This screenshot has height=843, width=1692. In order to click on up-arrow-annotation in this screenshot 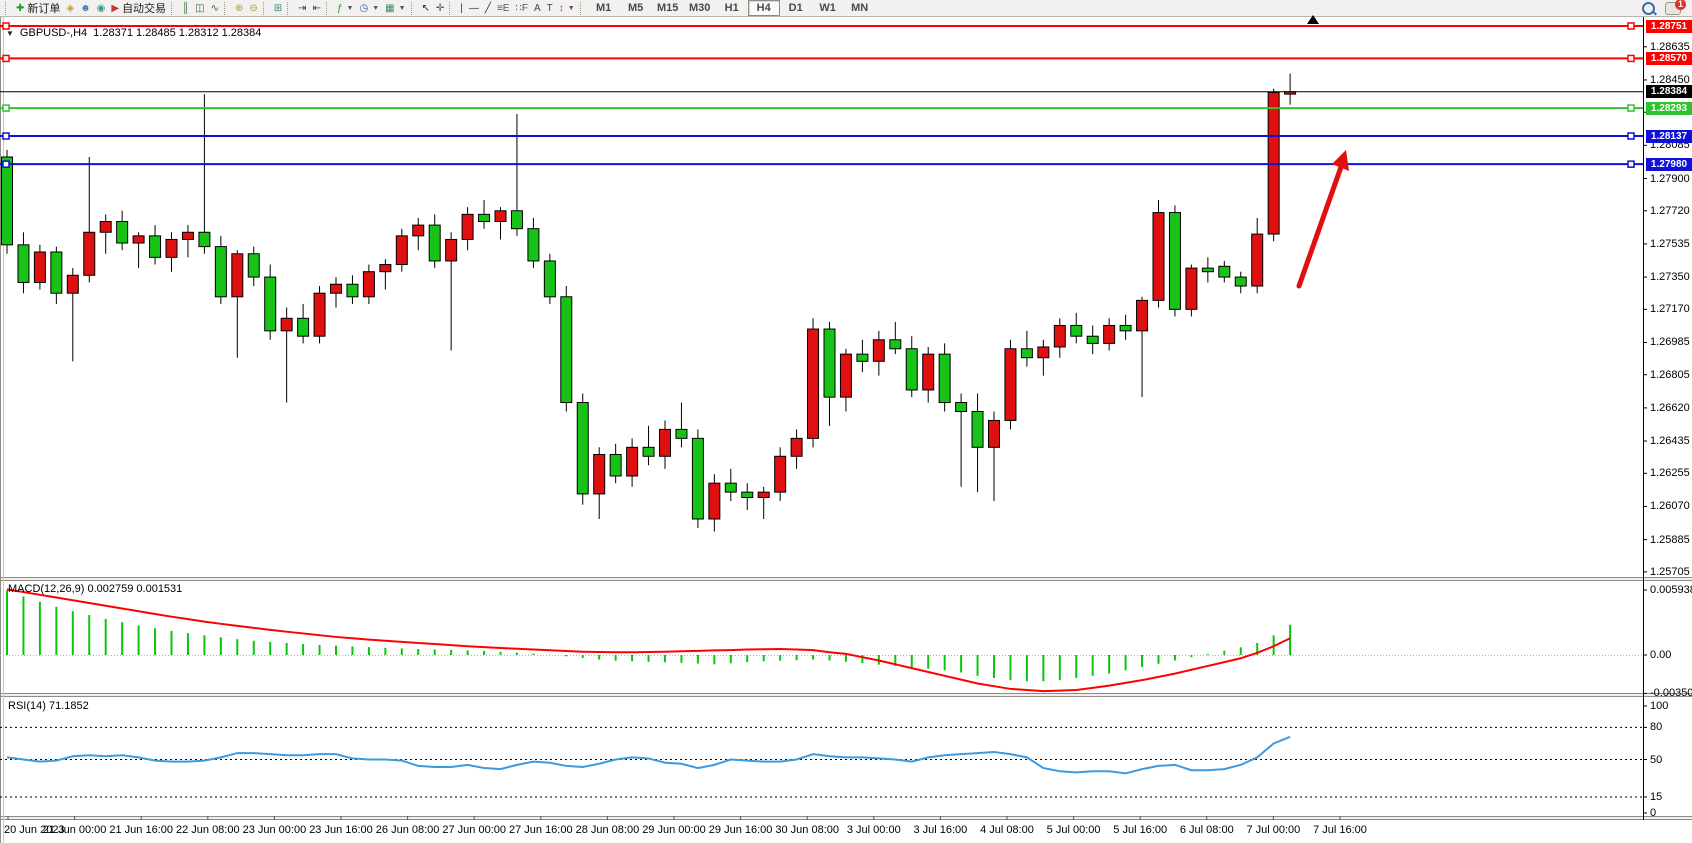, I will do `click(1320, 226)`.